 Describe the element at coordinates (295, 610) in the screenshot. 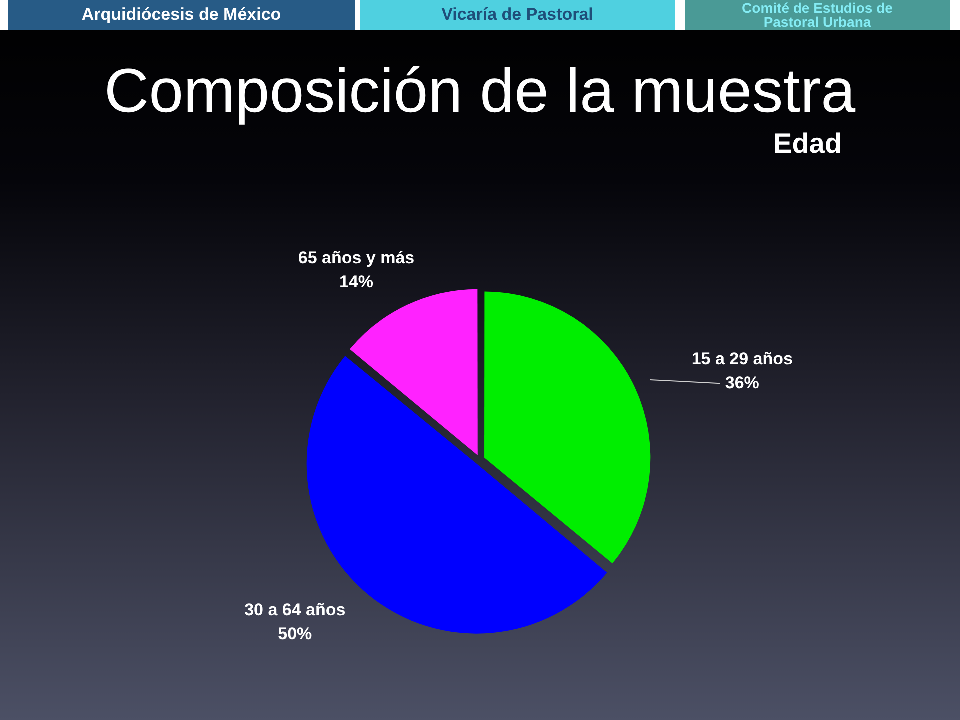

I see `slice-label: 30 a 64 años` at that location.